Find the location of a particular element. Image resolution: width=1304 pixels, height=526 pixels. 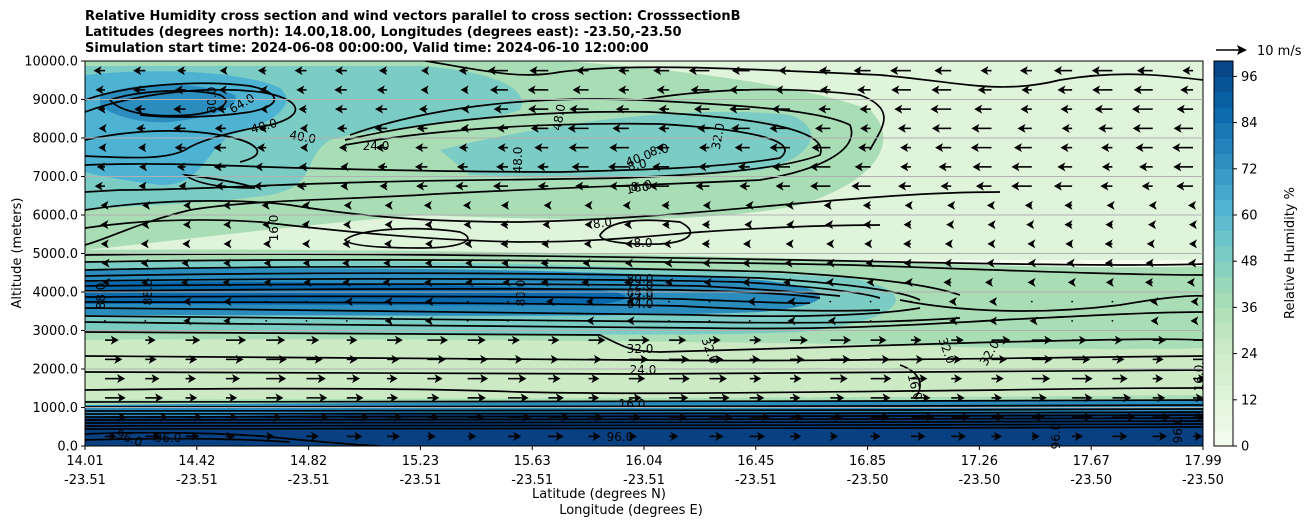

contour-label: 80.0 is located at coordinates (521, 293).